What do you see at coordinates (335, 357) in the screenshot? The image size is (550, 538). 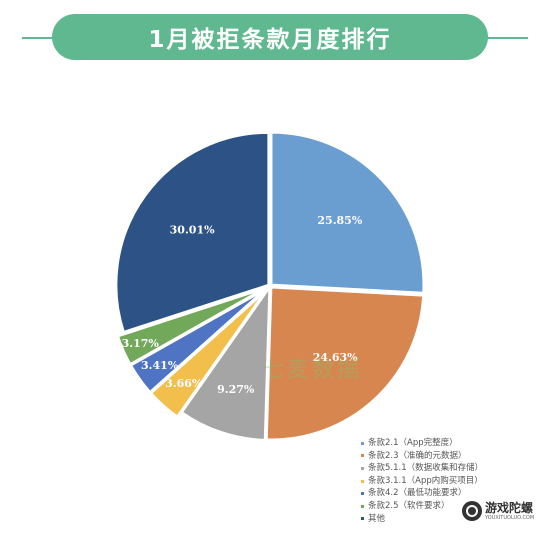 I see `slice-data-label: 24.63%` at bounding box center [335, 357].